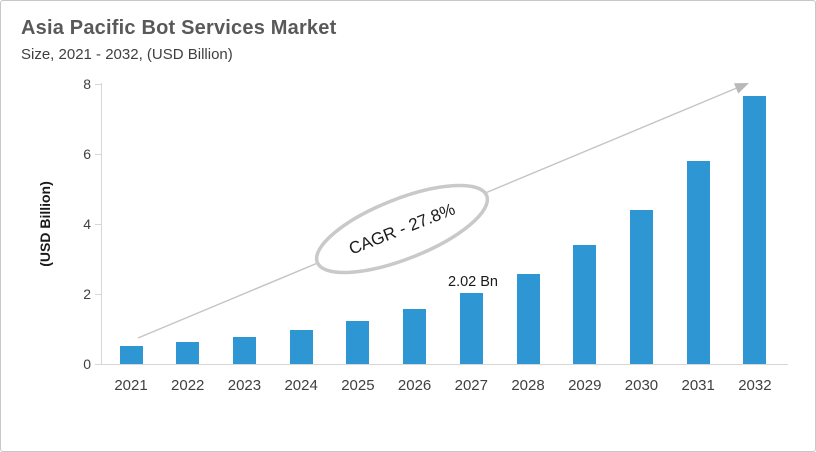 Image resolution: width=816 pixels, height=452 pixels. What do you see at coordinates (358, 342) in the screenshot?
I see `bar-2025` at bounding box center [358, 342].